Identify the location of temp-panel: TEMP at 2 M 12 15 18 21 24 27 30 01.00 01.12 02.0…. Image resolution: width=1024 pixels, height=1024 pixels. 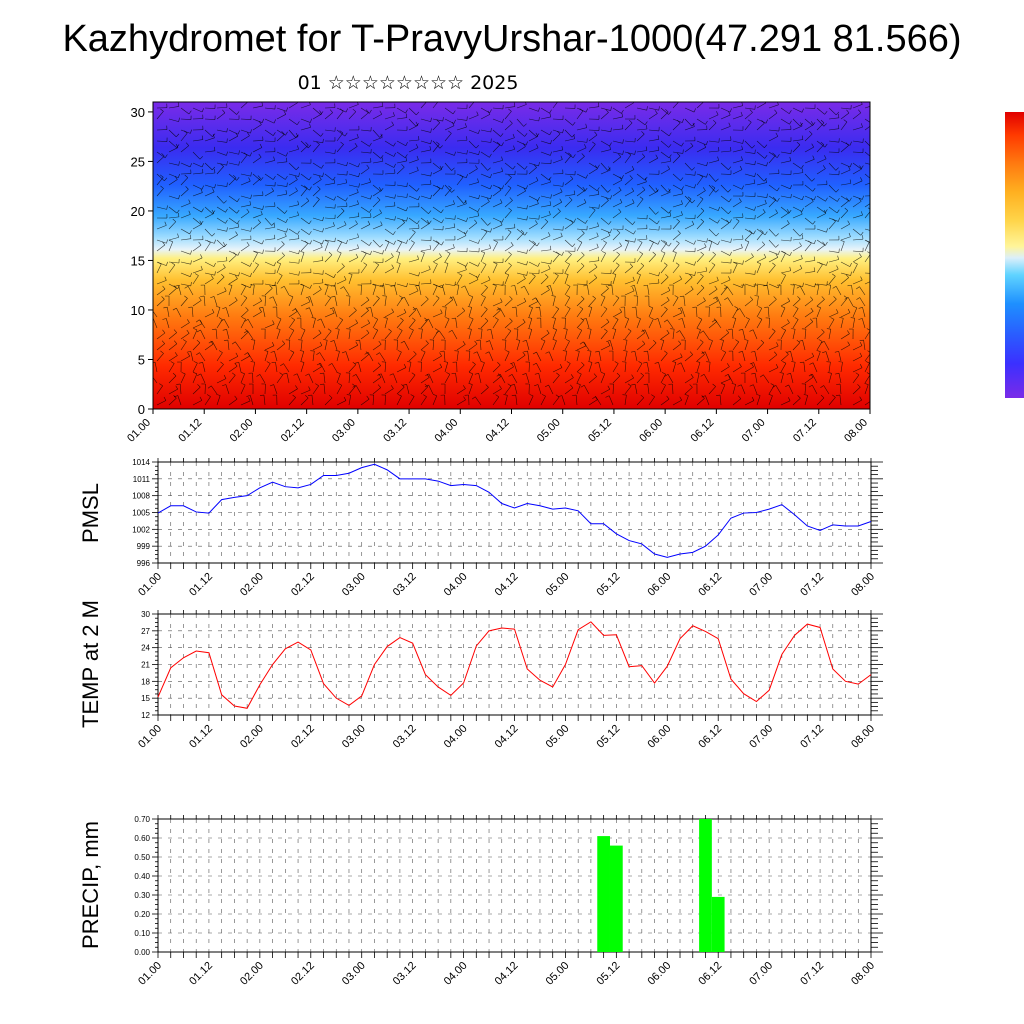
(480, 675).